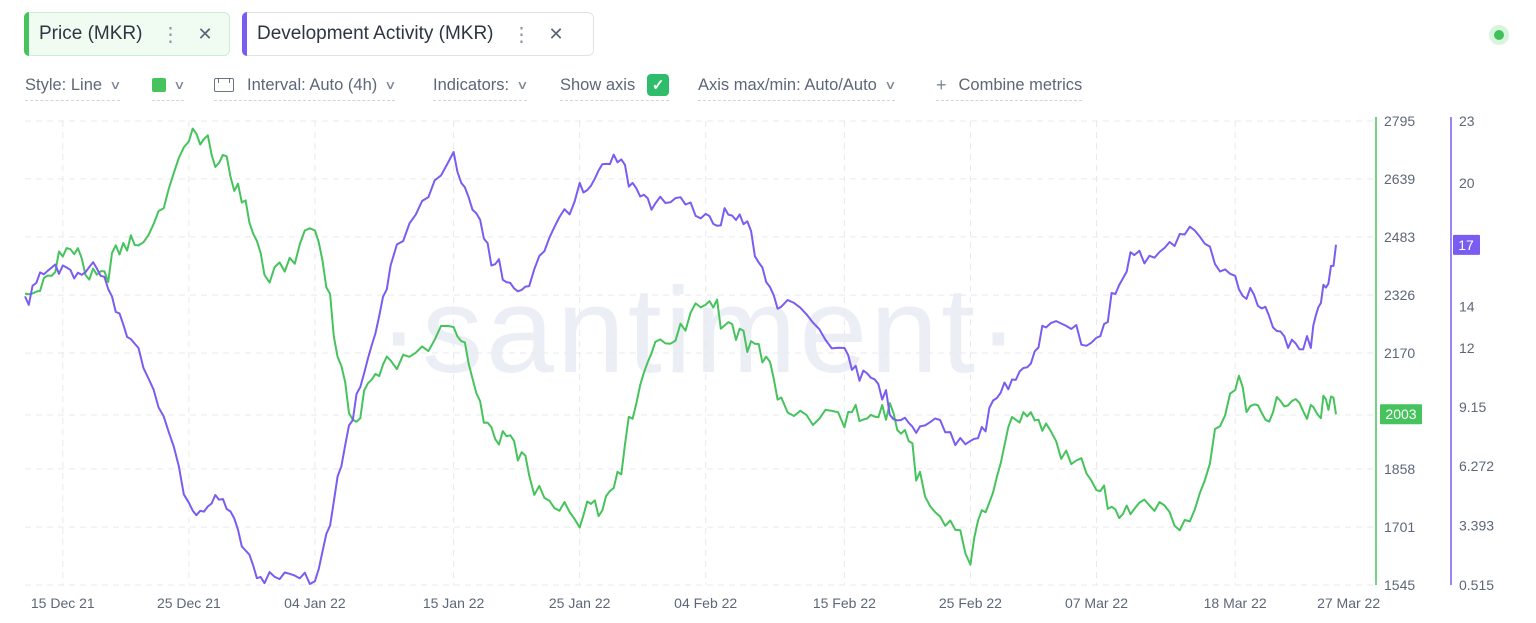  Describe the element at coordinates (1476, 585) in the screenshot. I see `y-tick-label: 0.515` at that location.